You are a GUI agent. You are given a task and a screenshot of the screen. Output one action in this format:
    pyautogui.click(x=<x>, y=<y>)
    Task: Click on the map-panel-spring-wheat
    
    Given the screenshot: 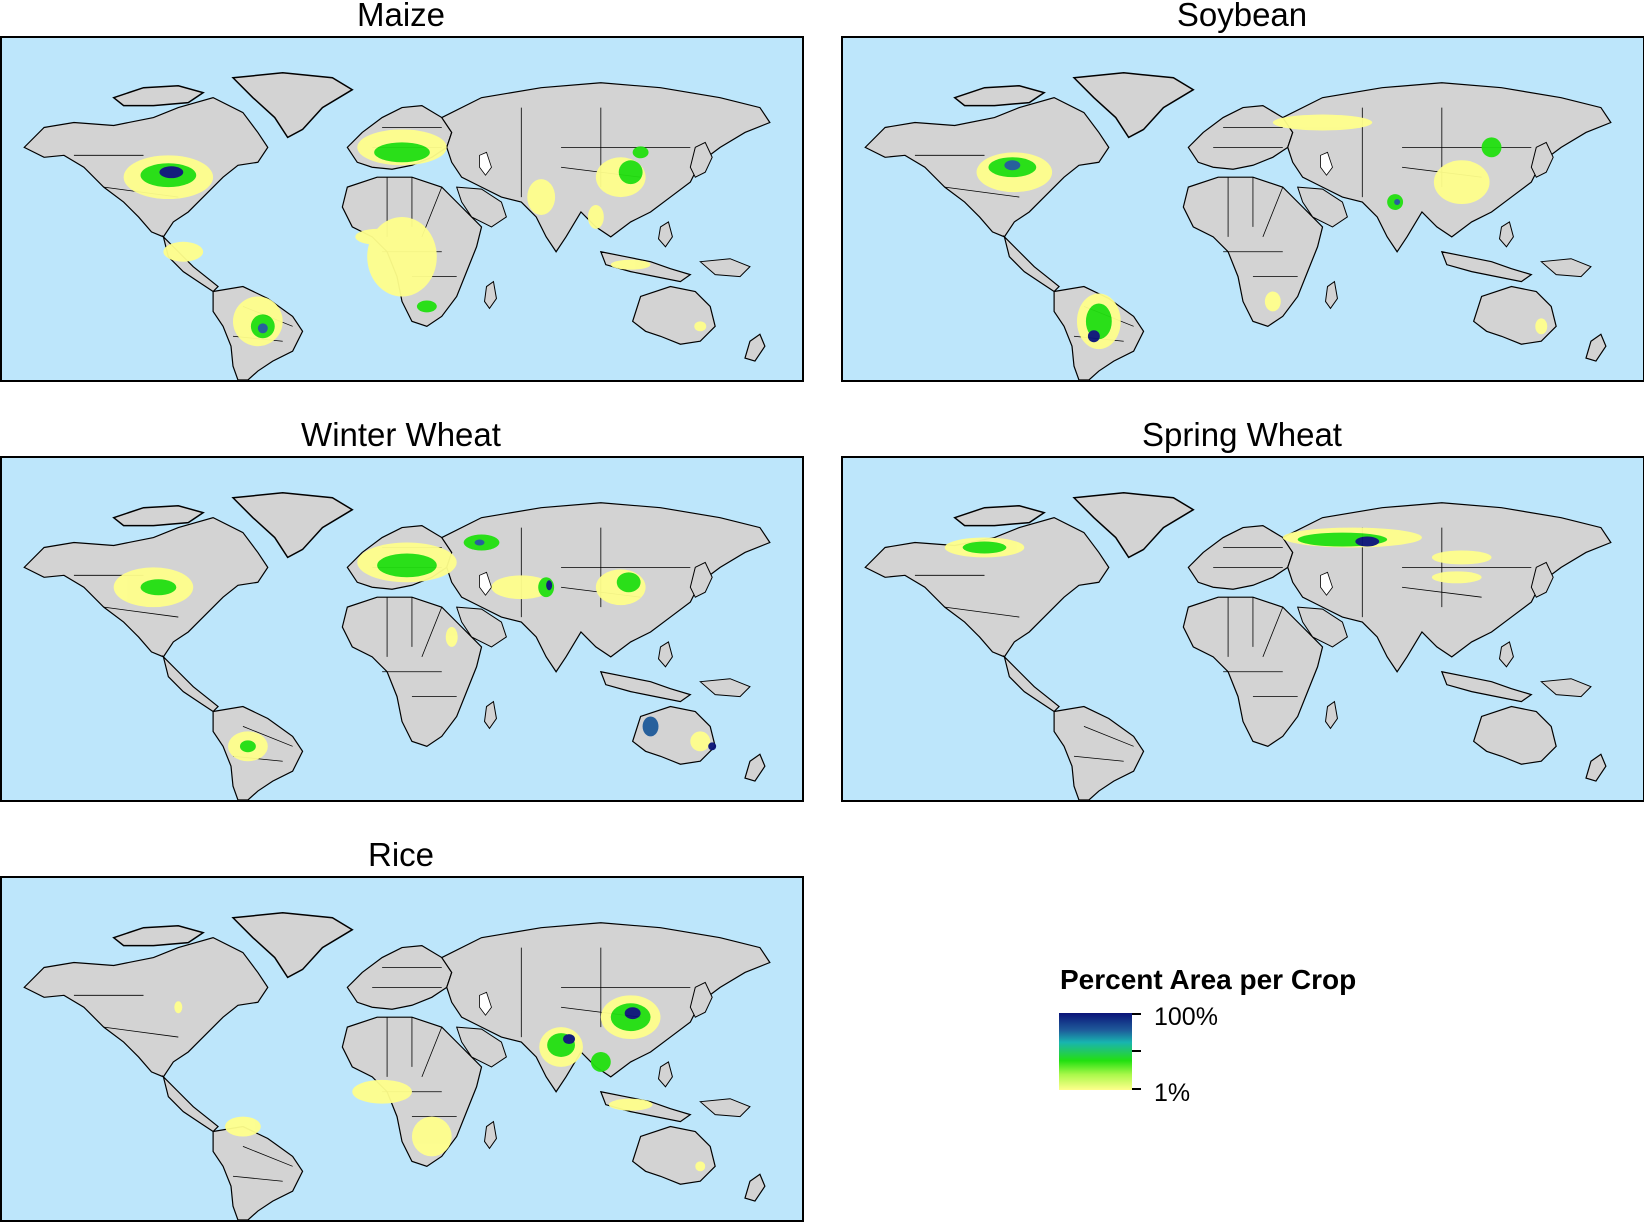 What is the action you would take?
    pyautogui.click(x=1242, y=629)
    